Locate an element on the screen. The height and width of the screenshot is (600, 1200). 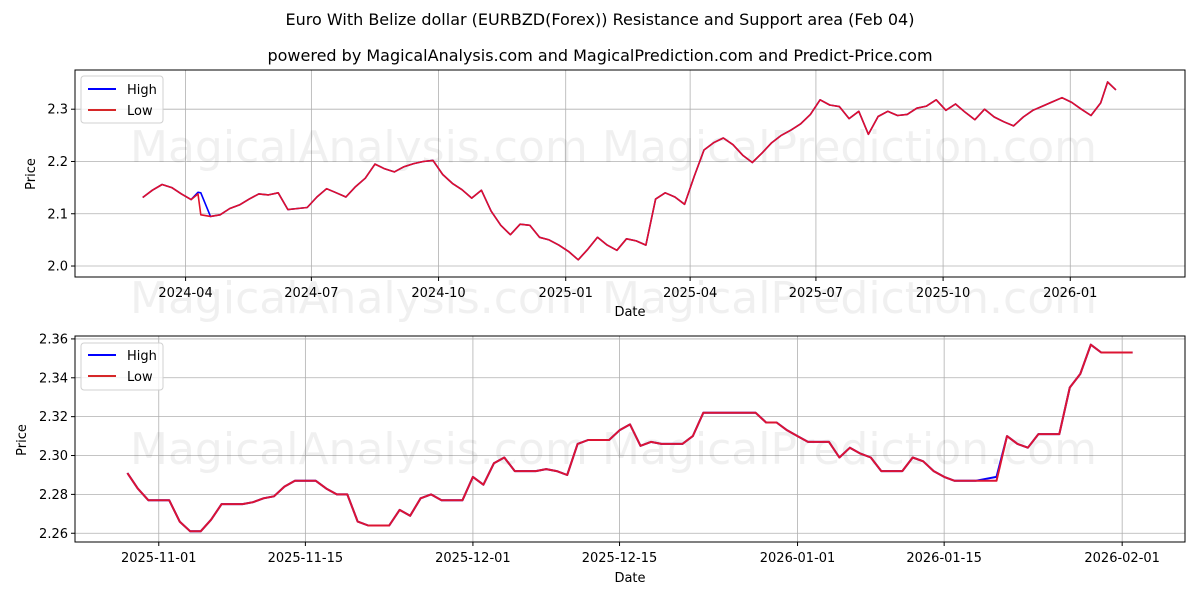
watermark-analysis-top: MagicalAnalysis.com is located at coordinates (359, 147).